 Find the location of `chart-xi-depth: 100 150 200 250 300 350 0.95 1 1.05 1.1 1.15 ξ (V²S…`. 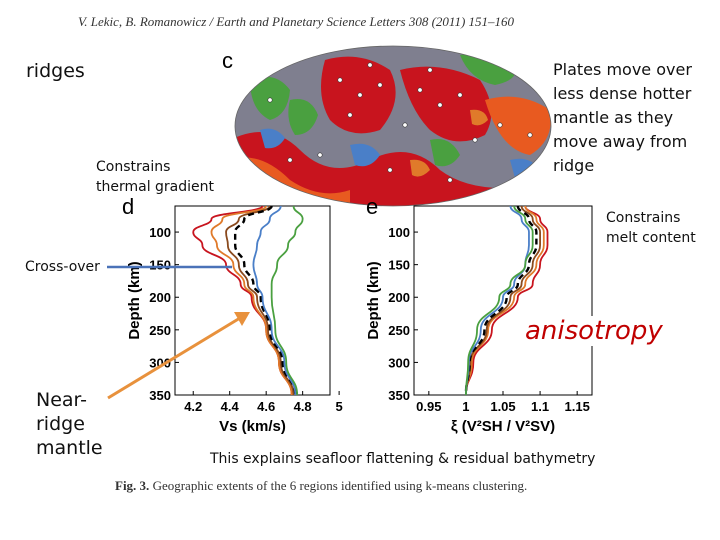

chart-xi-depth: 100 150 200 250 300 350 0.95 1 1.05 1.1 1.15 ξ (V²S… is located at coordinates (479, 320).